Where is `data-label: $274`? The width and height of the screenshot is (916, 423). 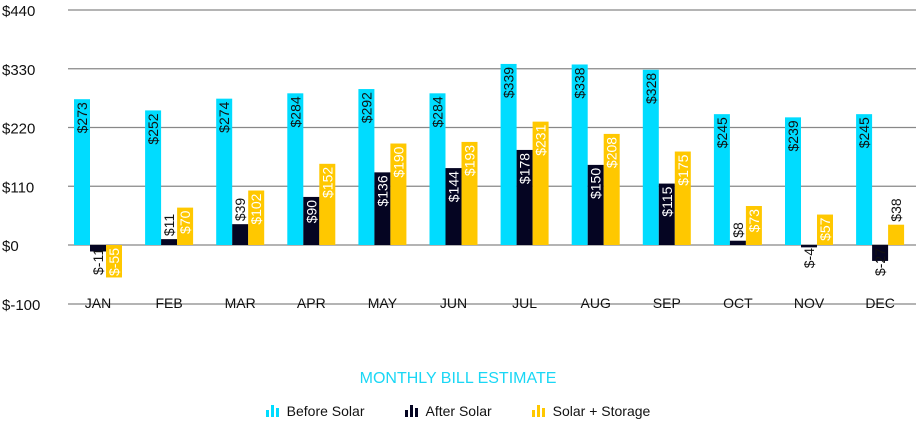
data-label: $274 is located at coordinates (224, 116).